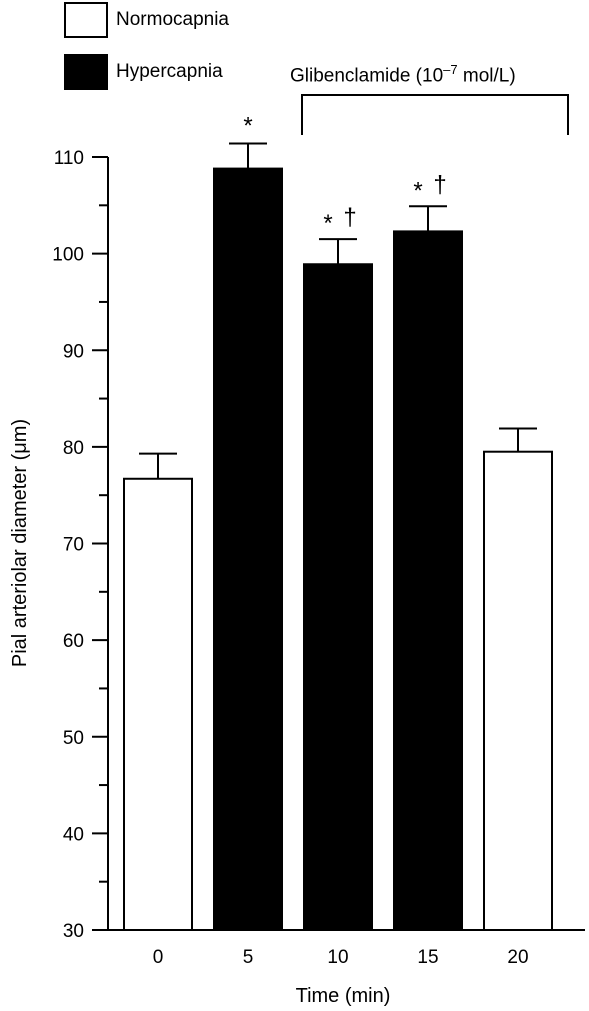 The height and width of the screenshot is (1011, 589). I want to click on legend-swatch-normocapnia, so click(86, 20).